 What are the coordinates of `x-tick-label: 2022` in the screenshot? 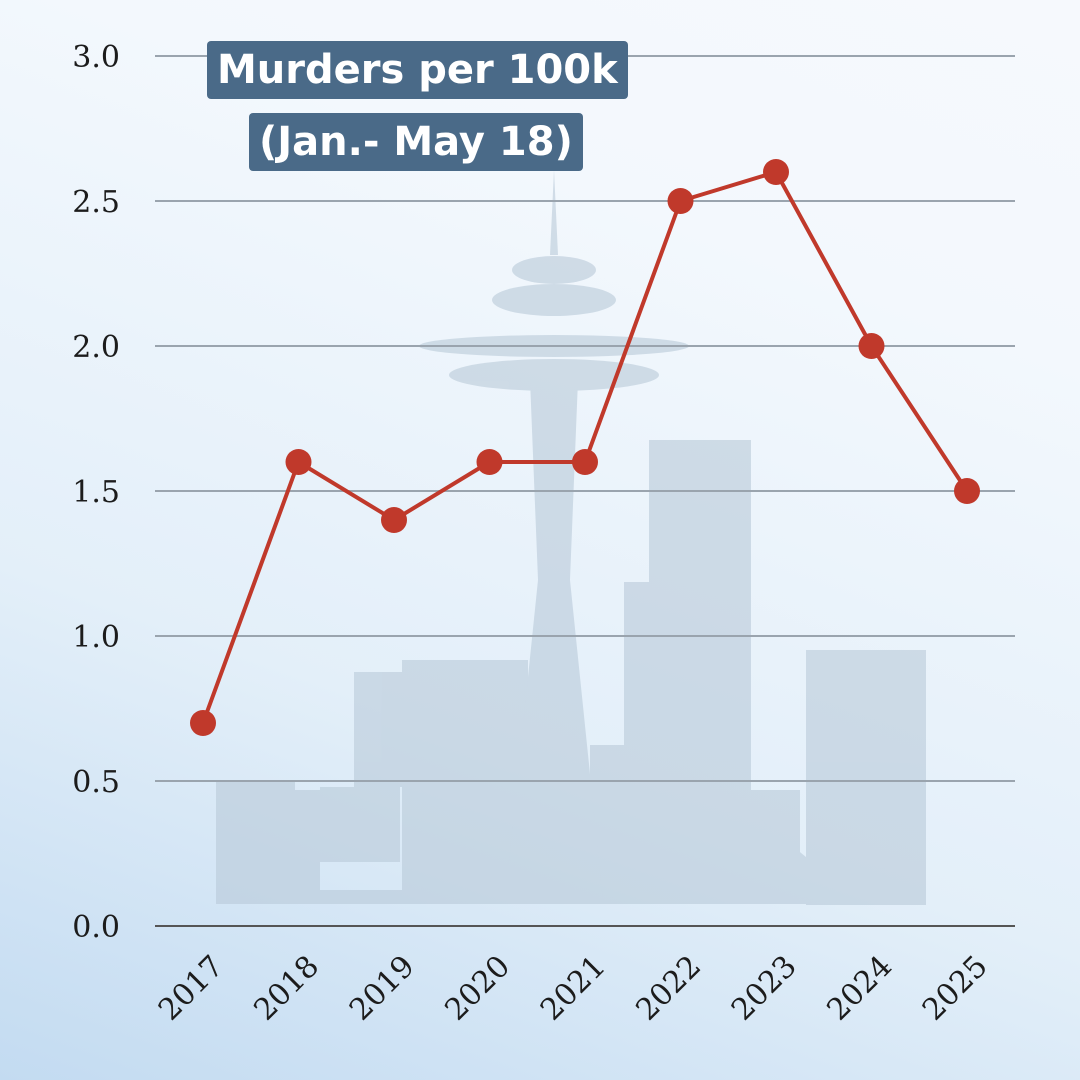 It's located at (668, 988).